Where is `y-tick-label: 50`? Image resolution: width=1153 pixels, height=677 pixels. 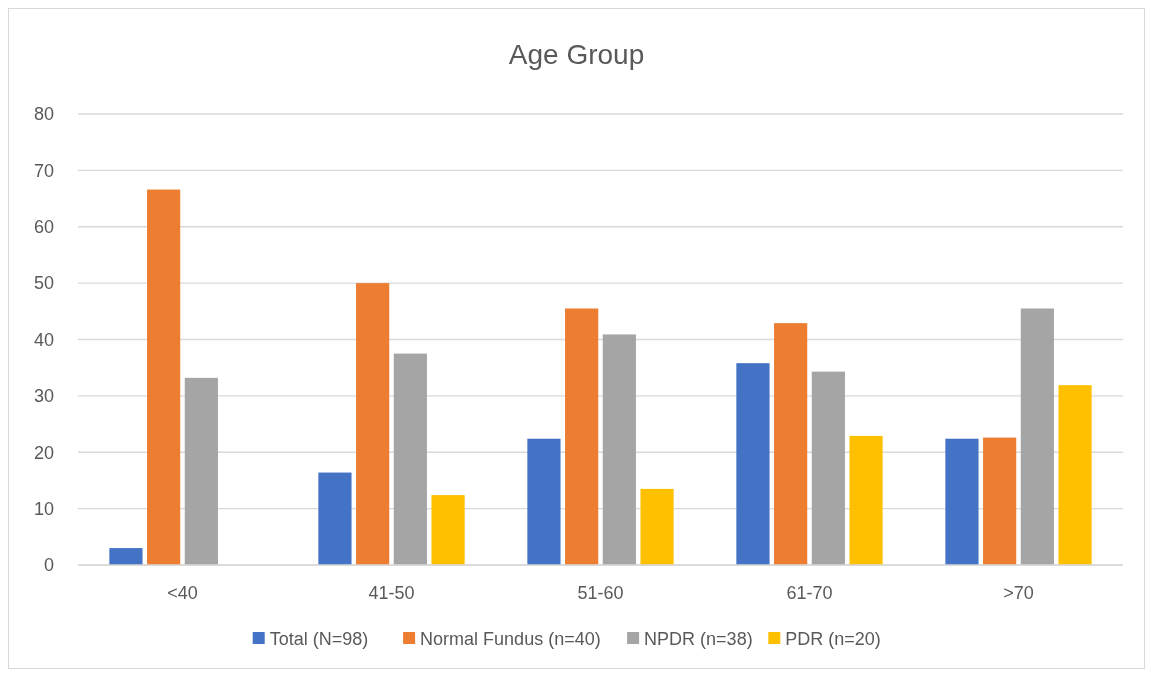
y-tick-label: 50 is located at coordinates (43, 283).